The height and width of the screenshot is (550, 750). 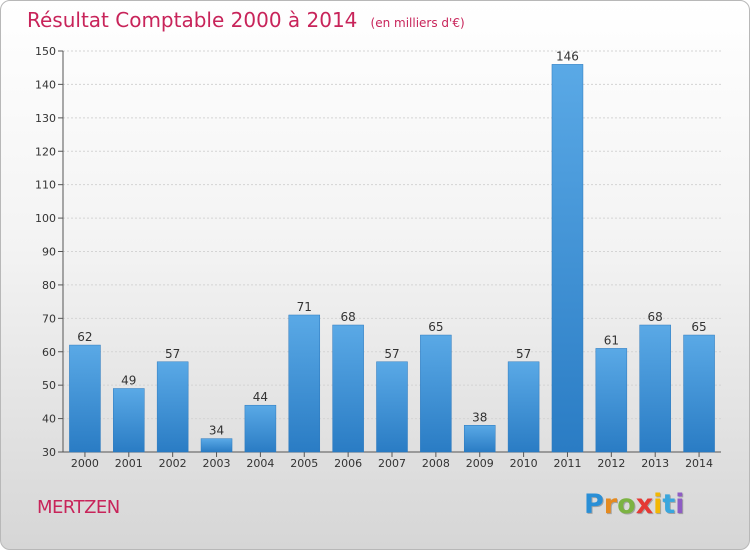 I want to click on y-tick-label: 130, so click(x=45, y=118).